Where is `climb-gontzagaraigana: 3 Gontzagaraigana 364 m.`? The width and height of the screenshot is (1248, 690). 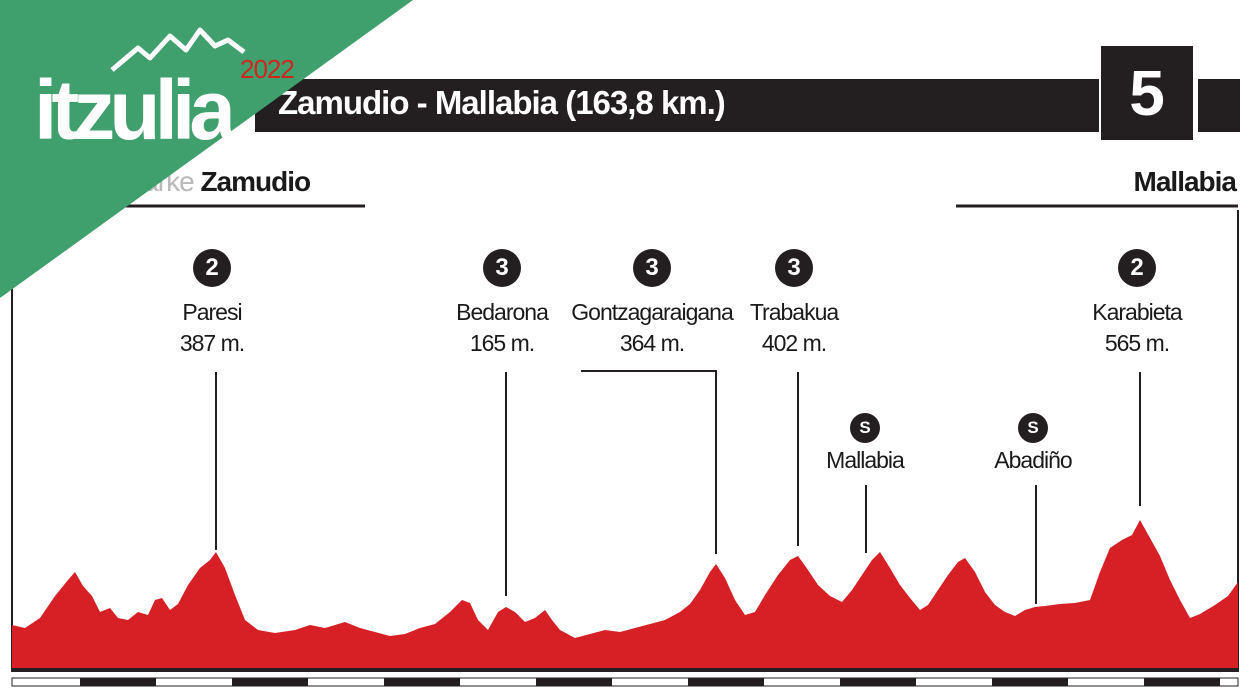 climb-gontzagaraigana: 3 Gontzagaraigana 364 m. is located at coordinates (652, 303).